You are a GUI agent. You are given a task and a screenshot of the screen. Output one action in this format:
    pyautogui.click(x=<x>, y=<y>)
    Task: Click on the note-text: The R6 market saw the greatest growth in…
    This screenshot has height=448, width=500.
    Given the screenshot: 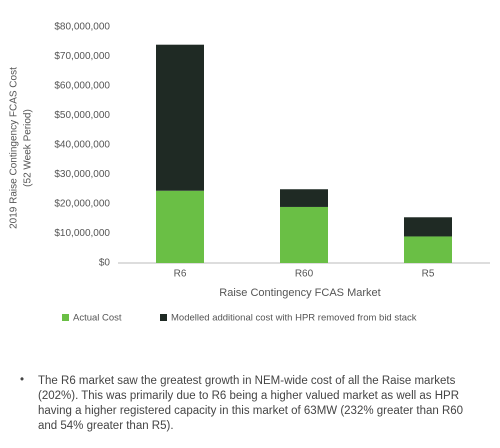 What is the action you would take?
    pyautogui.click(x=251, y=403)
    